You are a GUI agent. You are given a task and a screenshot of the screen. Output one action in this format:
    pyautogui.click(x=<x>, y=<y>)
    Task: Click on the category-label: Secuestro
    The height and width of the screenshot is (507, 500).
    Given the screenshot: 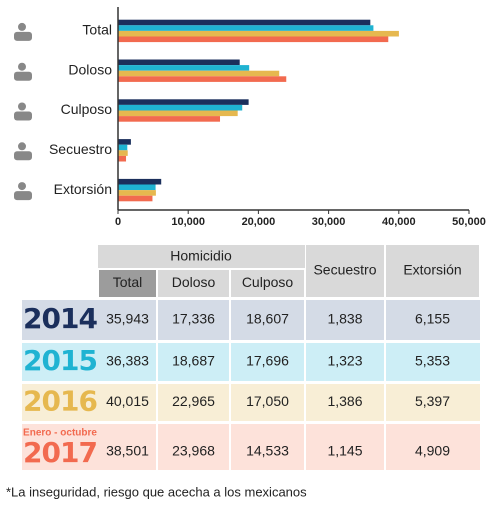 What is the action you would take?
    pyautogui.click(x=80, y=149)
    